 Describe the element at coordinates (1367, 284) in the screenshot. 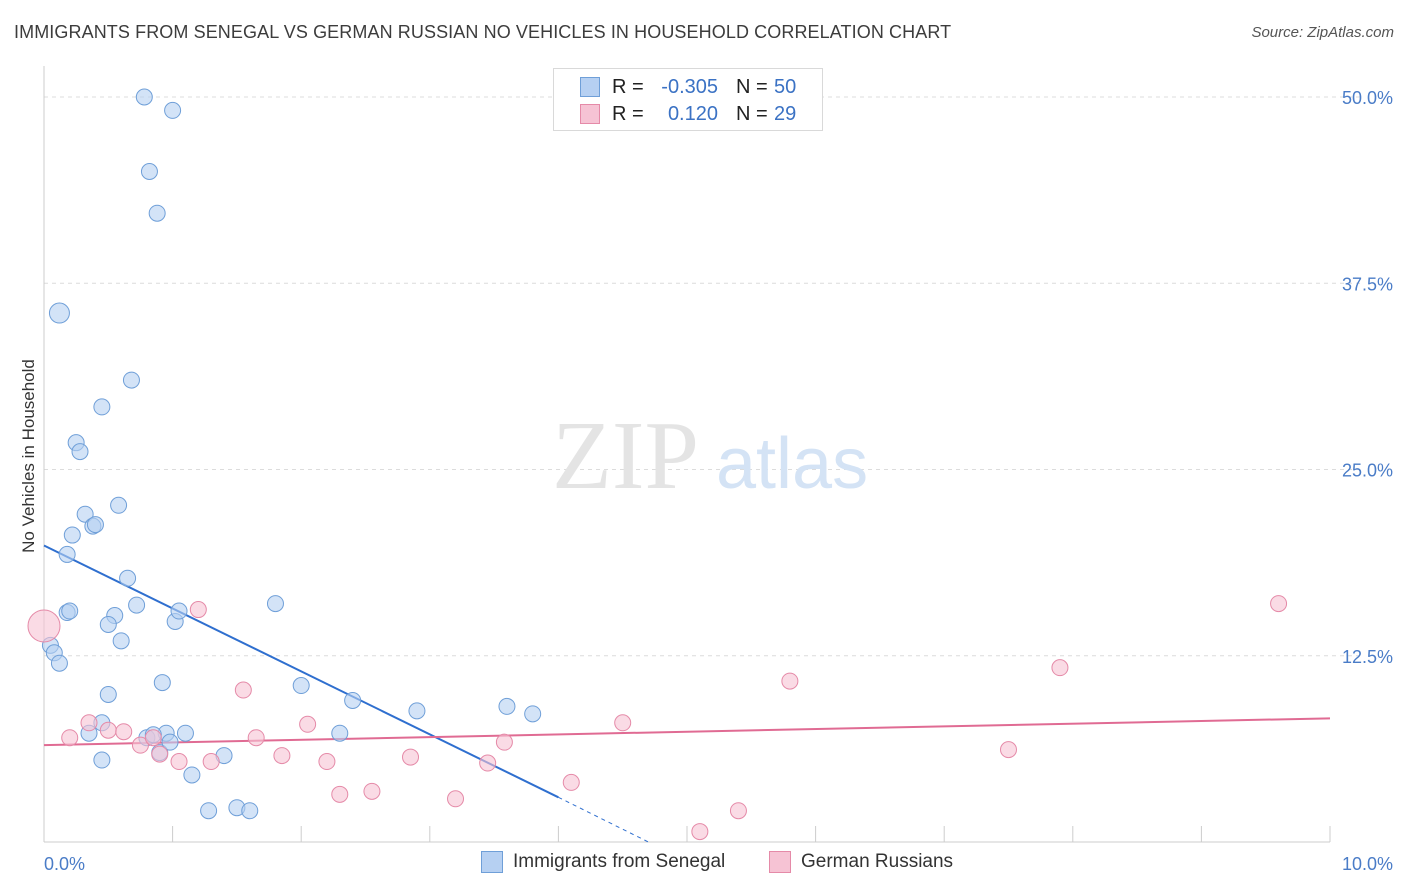

I see `y-tick-label: 37.5%` at that location.